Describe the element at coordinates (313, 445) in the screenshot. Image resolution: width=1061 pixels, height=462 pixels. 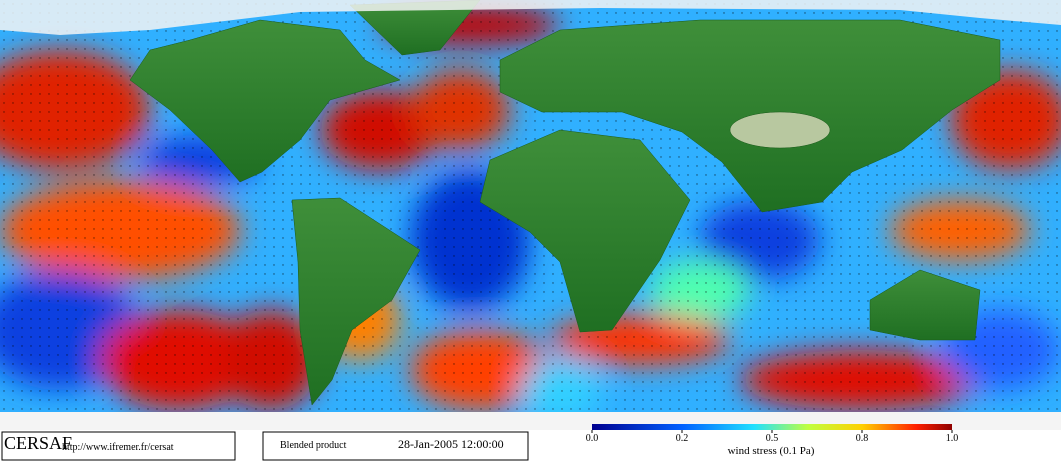
I see `product: Blended product` at that location.